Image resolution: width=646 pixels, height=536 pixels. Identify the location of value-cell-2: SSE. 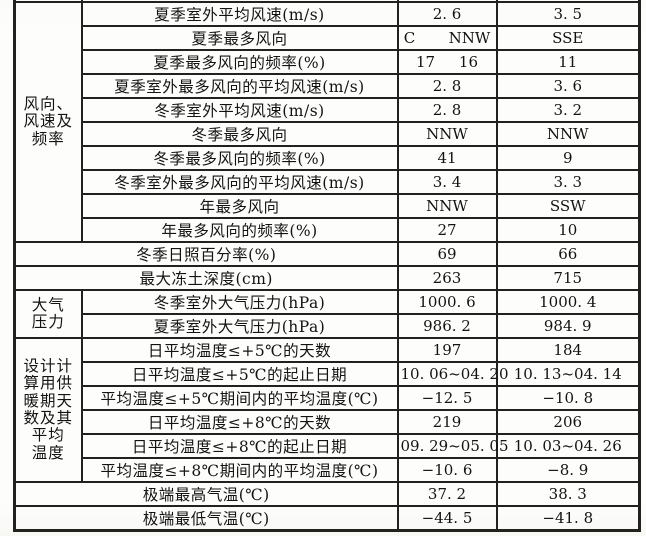
(568, 38).